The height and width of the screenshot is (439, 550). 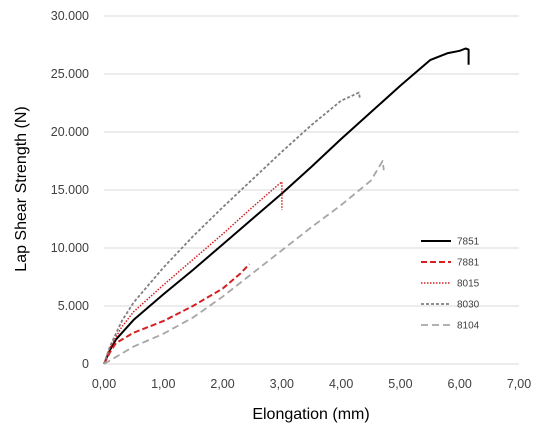 I want to click on x-tick-label: 3,00, so click(x=282, y=384).